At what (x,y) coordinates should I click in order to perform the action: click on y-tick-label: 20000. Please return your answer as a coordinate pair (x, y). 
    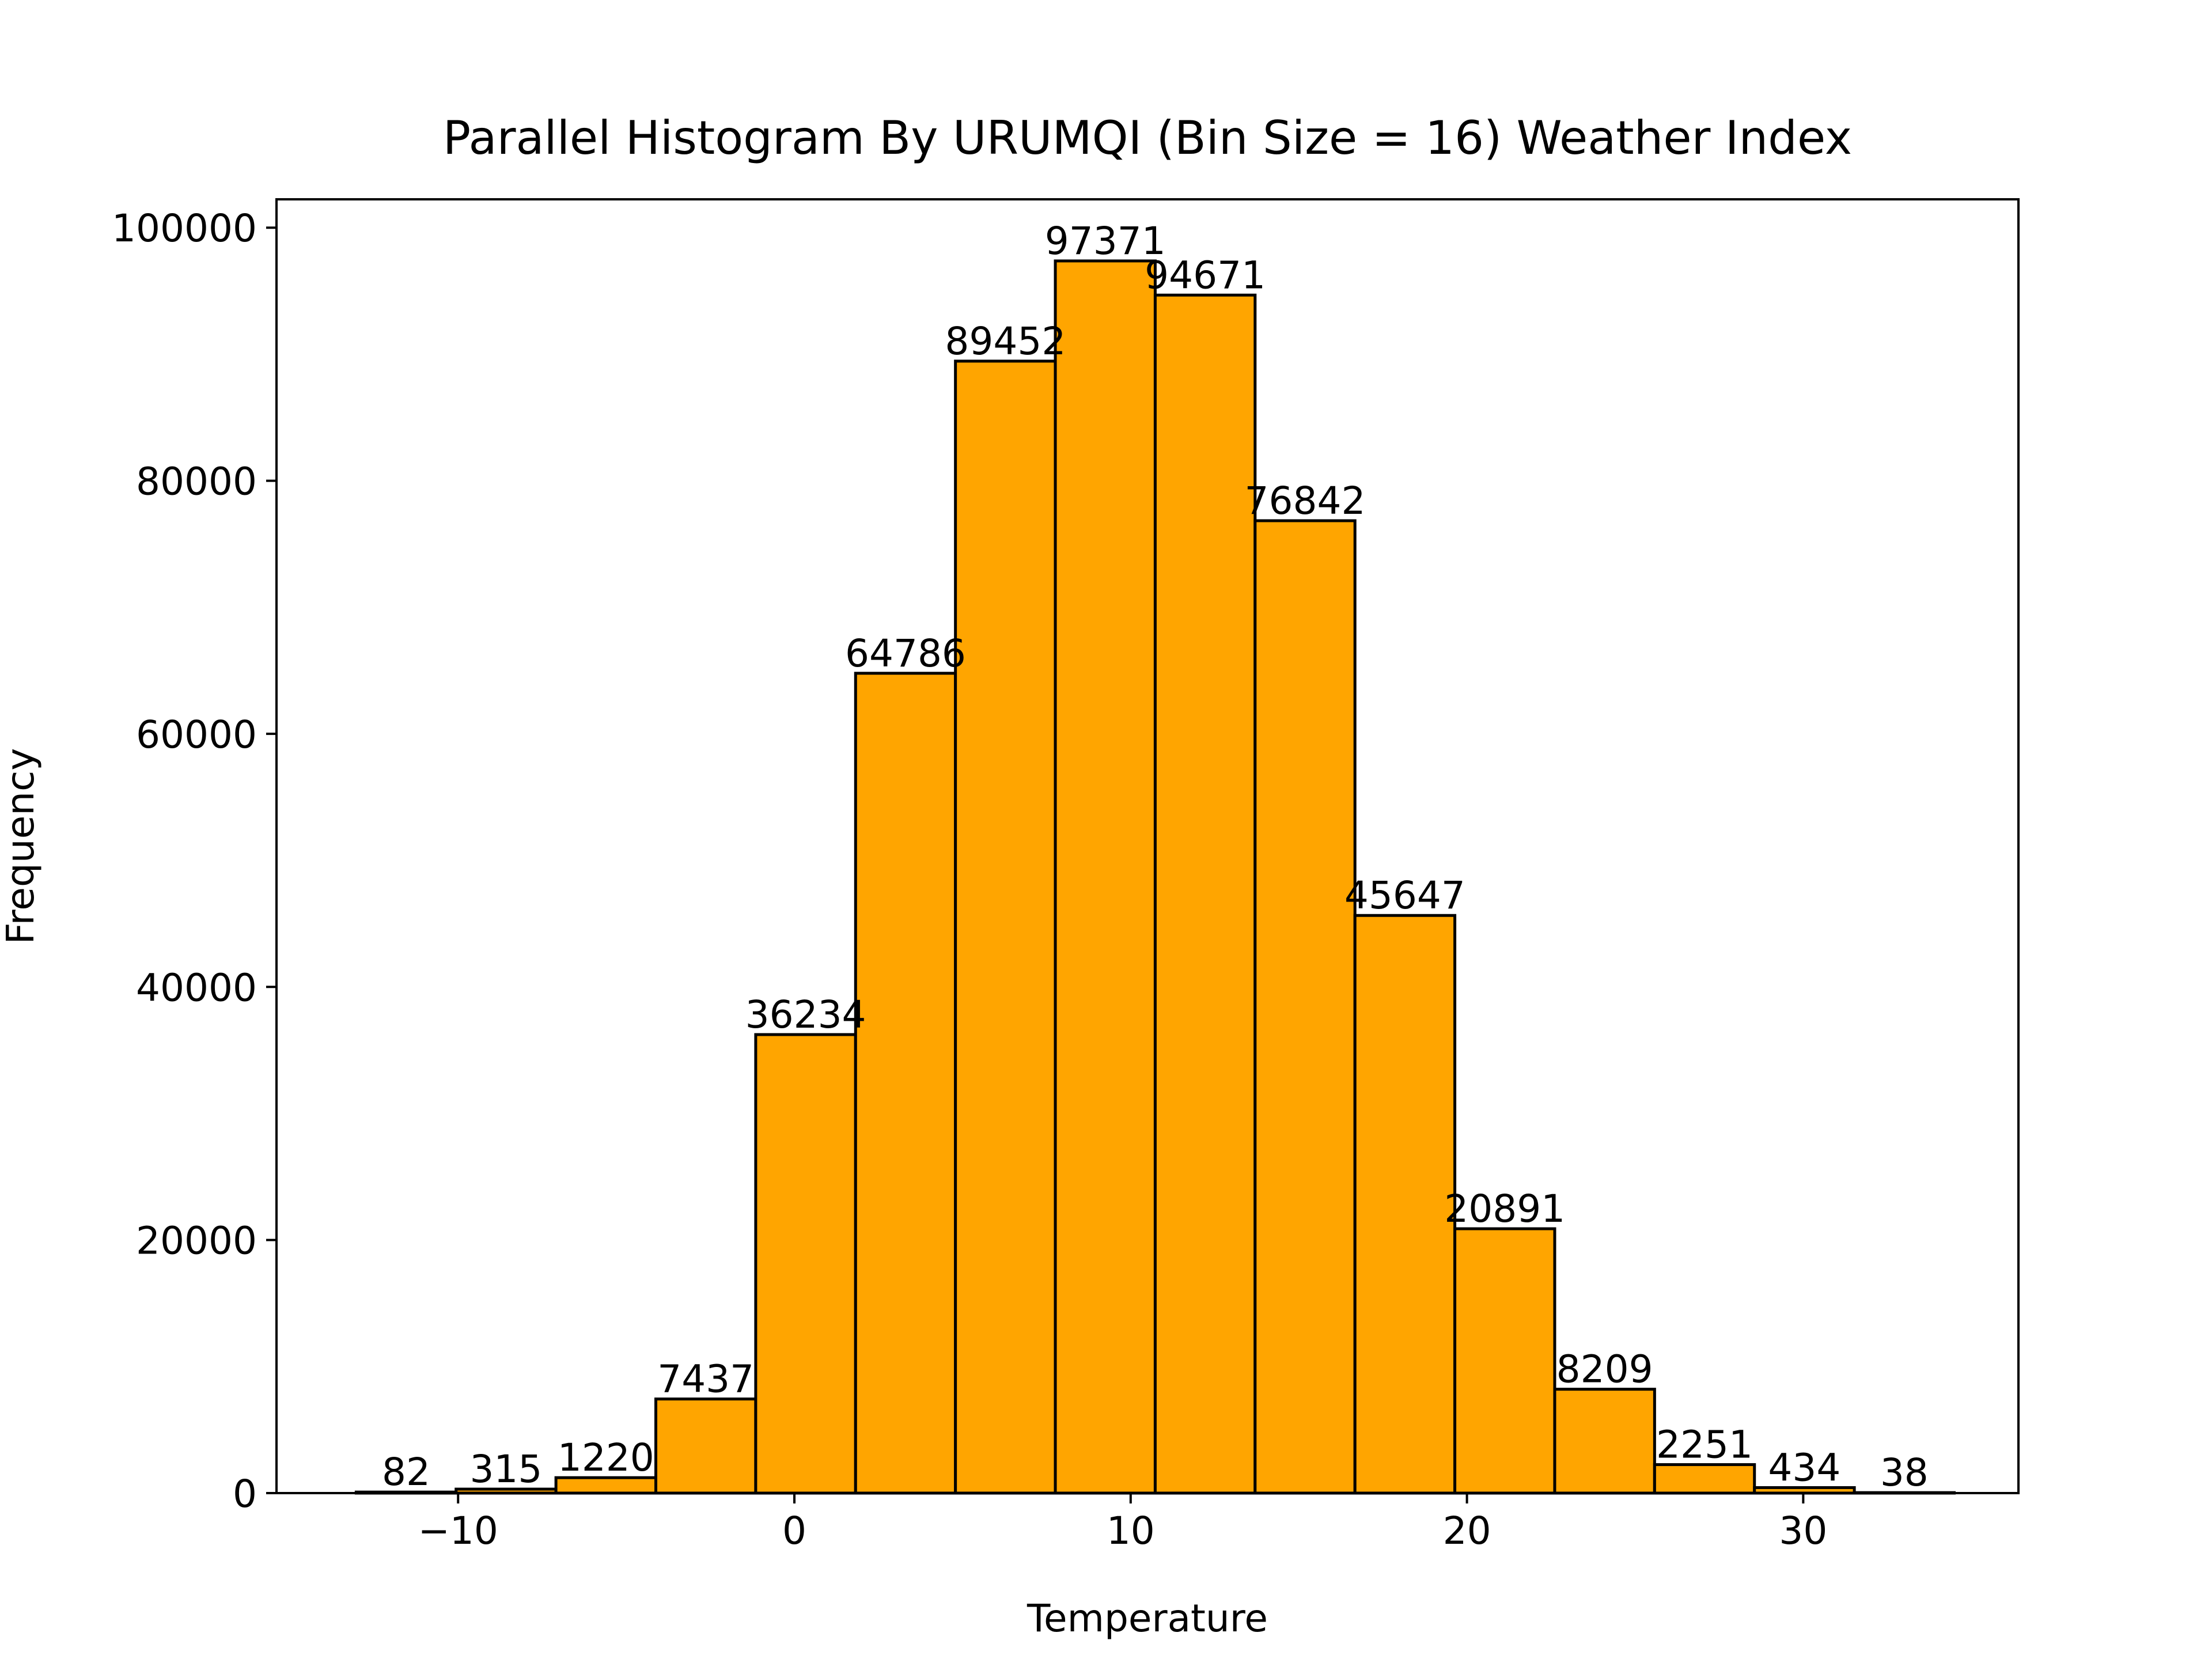
    Looking at the image, I should click on (196, 1241).